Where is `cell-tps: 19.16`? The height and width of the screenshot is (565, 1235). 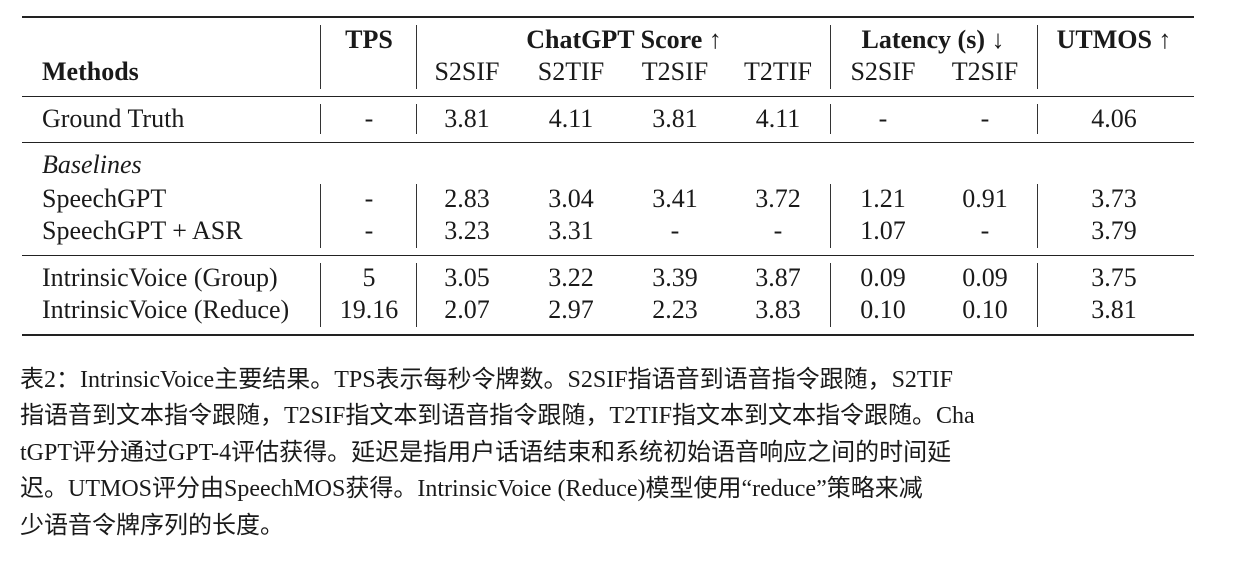
cell-tps: 19.16 is located at coordinates (369, 309).